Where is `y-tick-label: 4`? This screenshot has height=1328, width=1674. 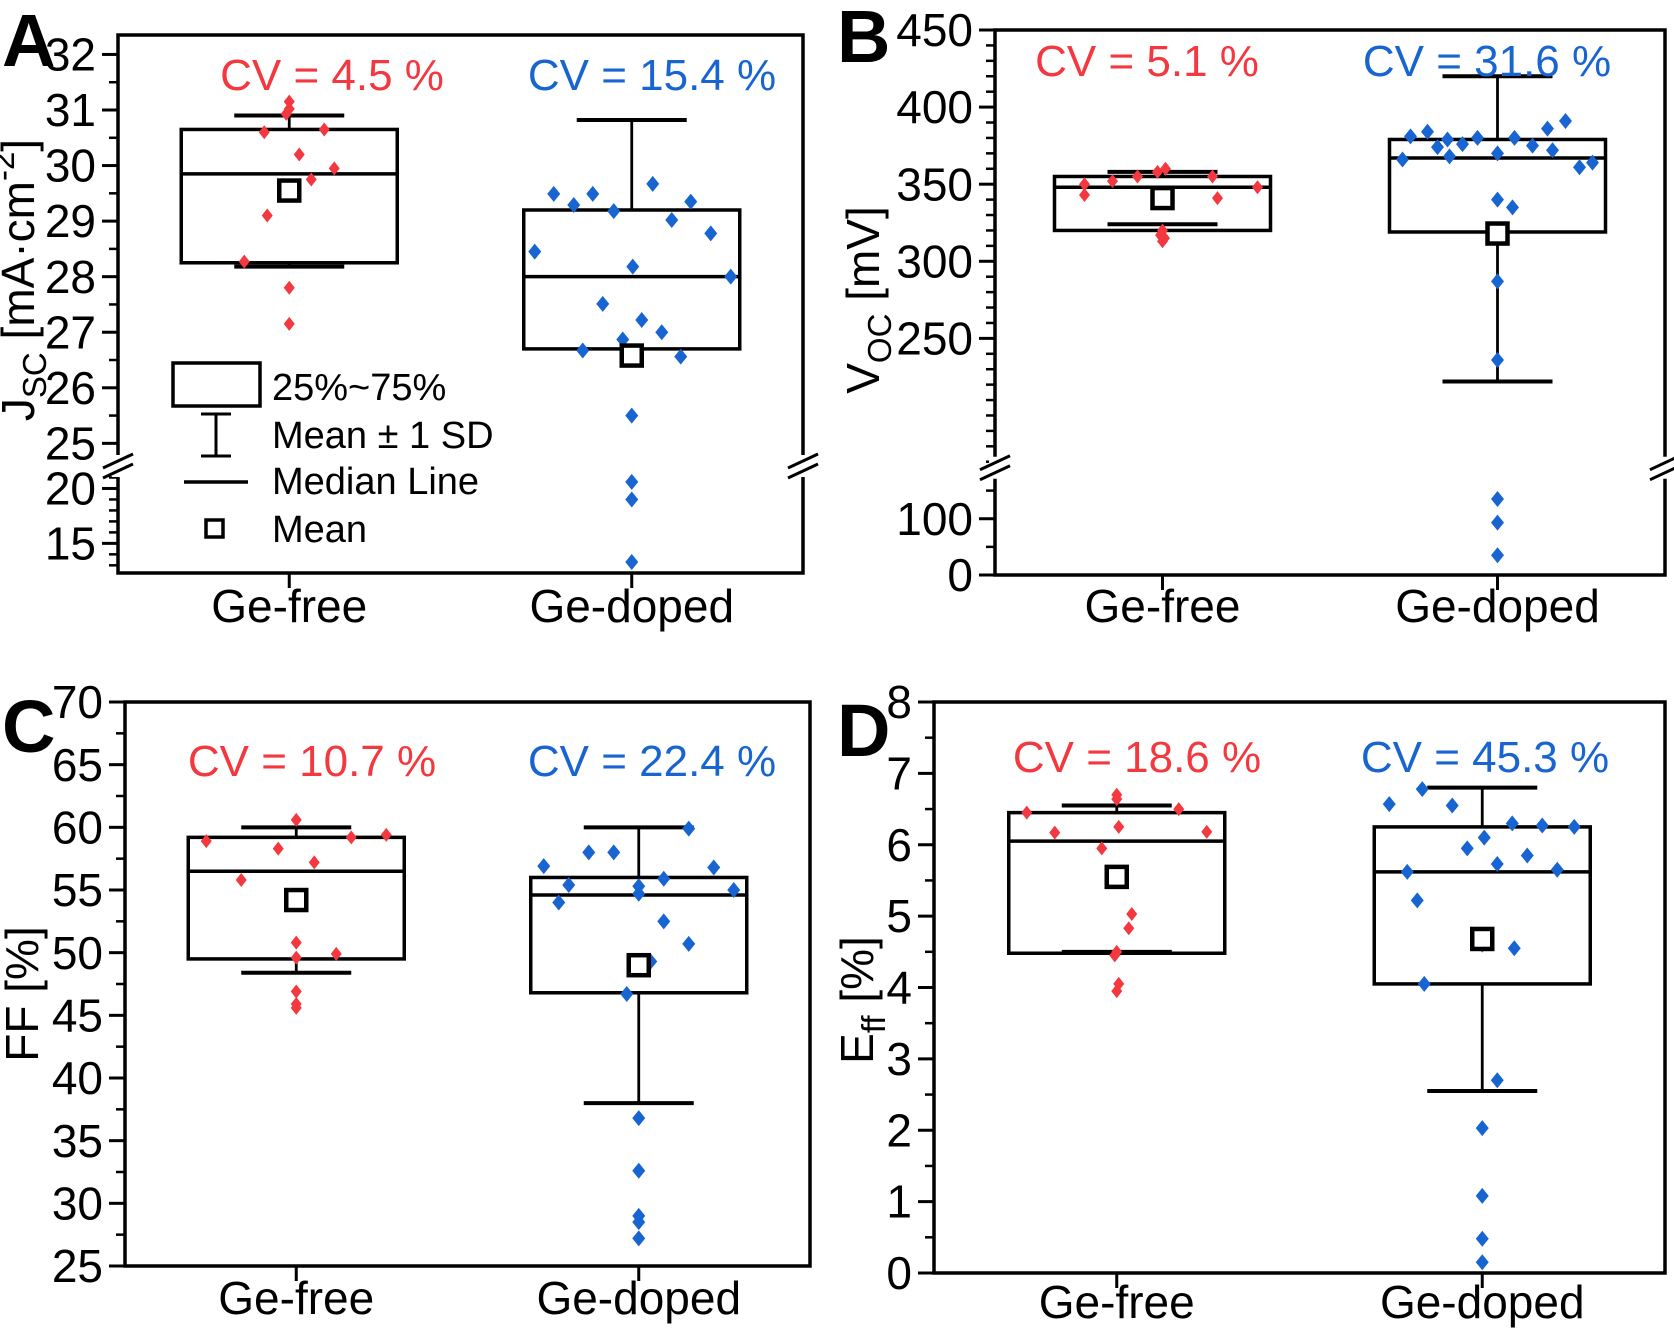
y-tick-label: 4 is located at coordinates (899, 988).